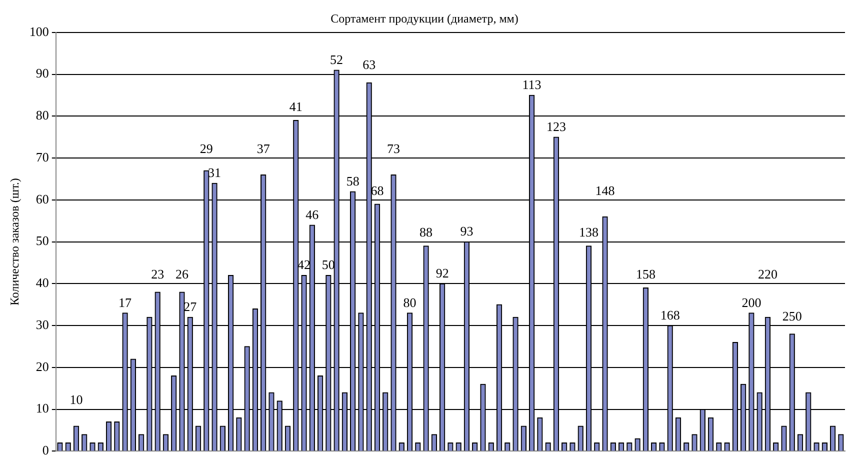 This screenshot has height=462, width=847. What do you see at coordinates (426, 232) in the screenshot?
I see `x-tick-label: 88` at bounding box center [426, 232].